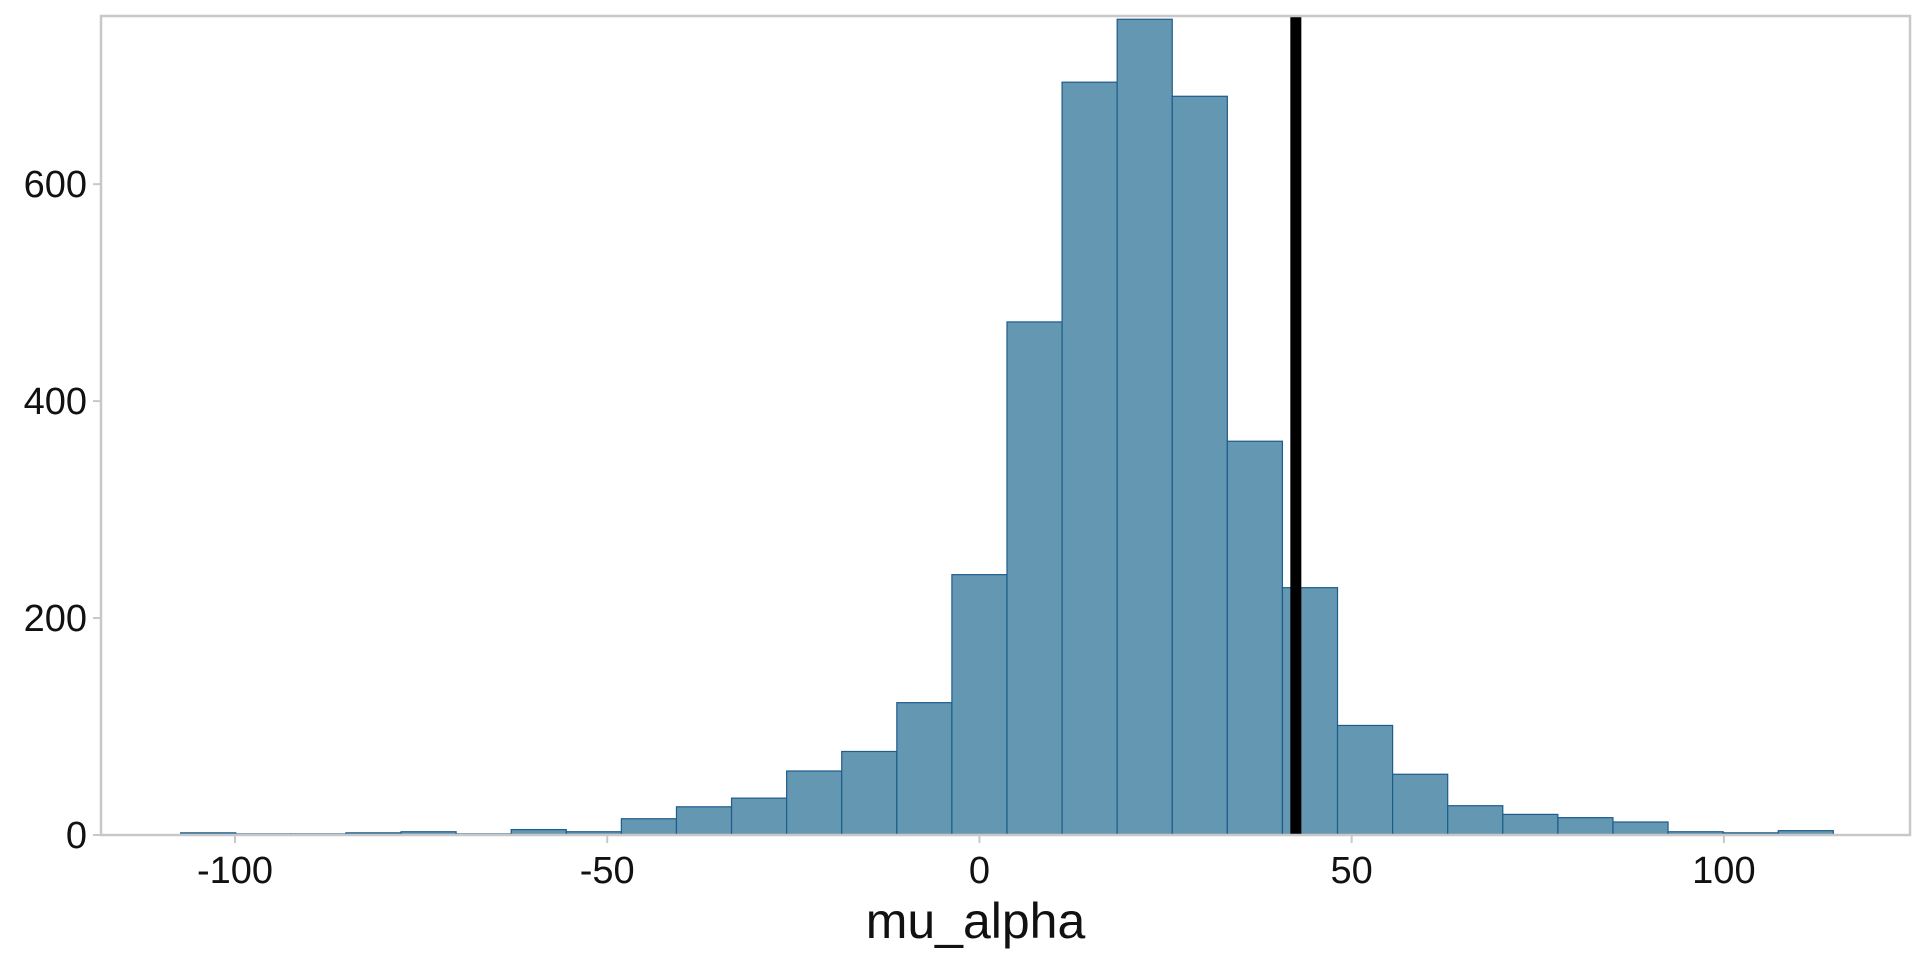  Describe the element at coordinates (979, 871) in the screenshot. I see `x-tick-label-3: 0` at that location.